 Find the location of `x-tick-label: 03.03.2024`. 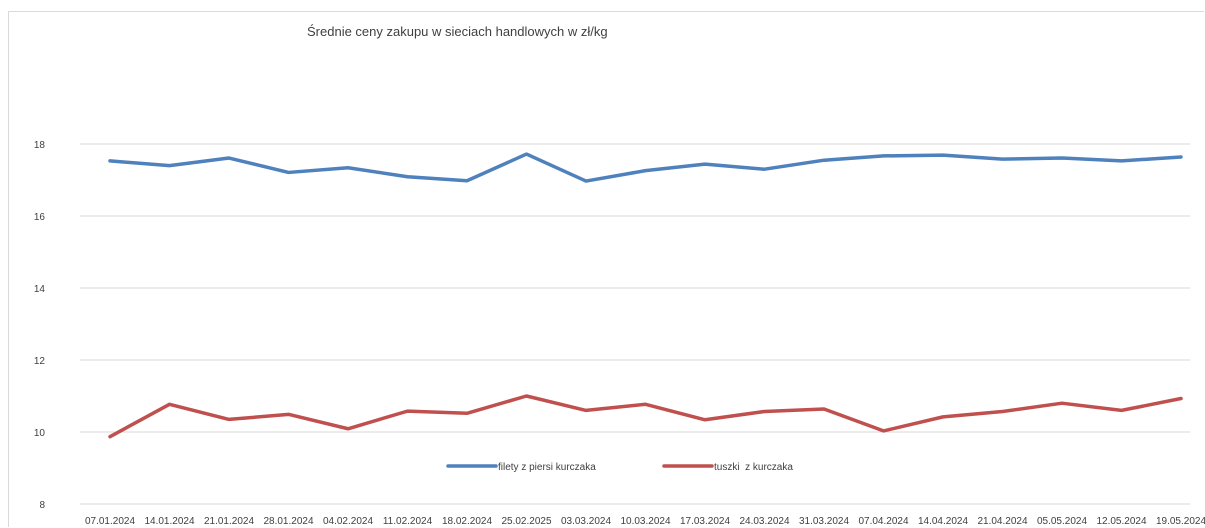

x-tick-label: 03.03.2024 is located at coordinates (586, 521).